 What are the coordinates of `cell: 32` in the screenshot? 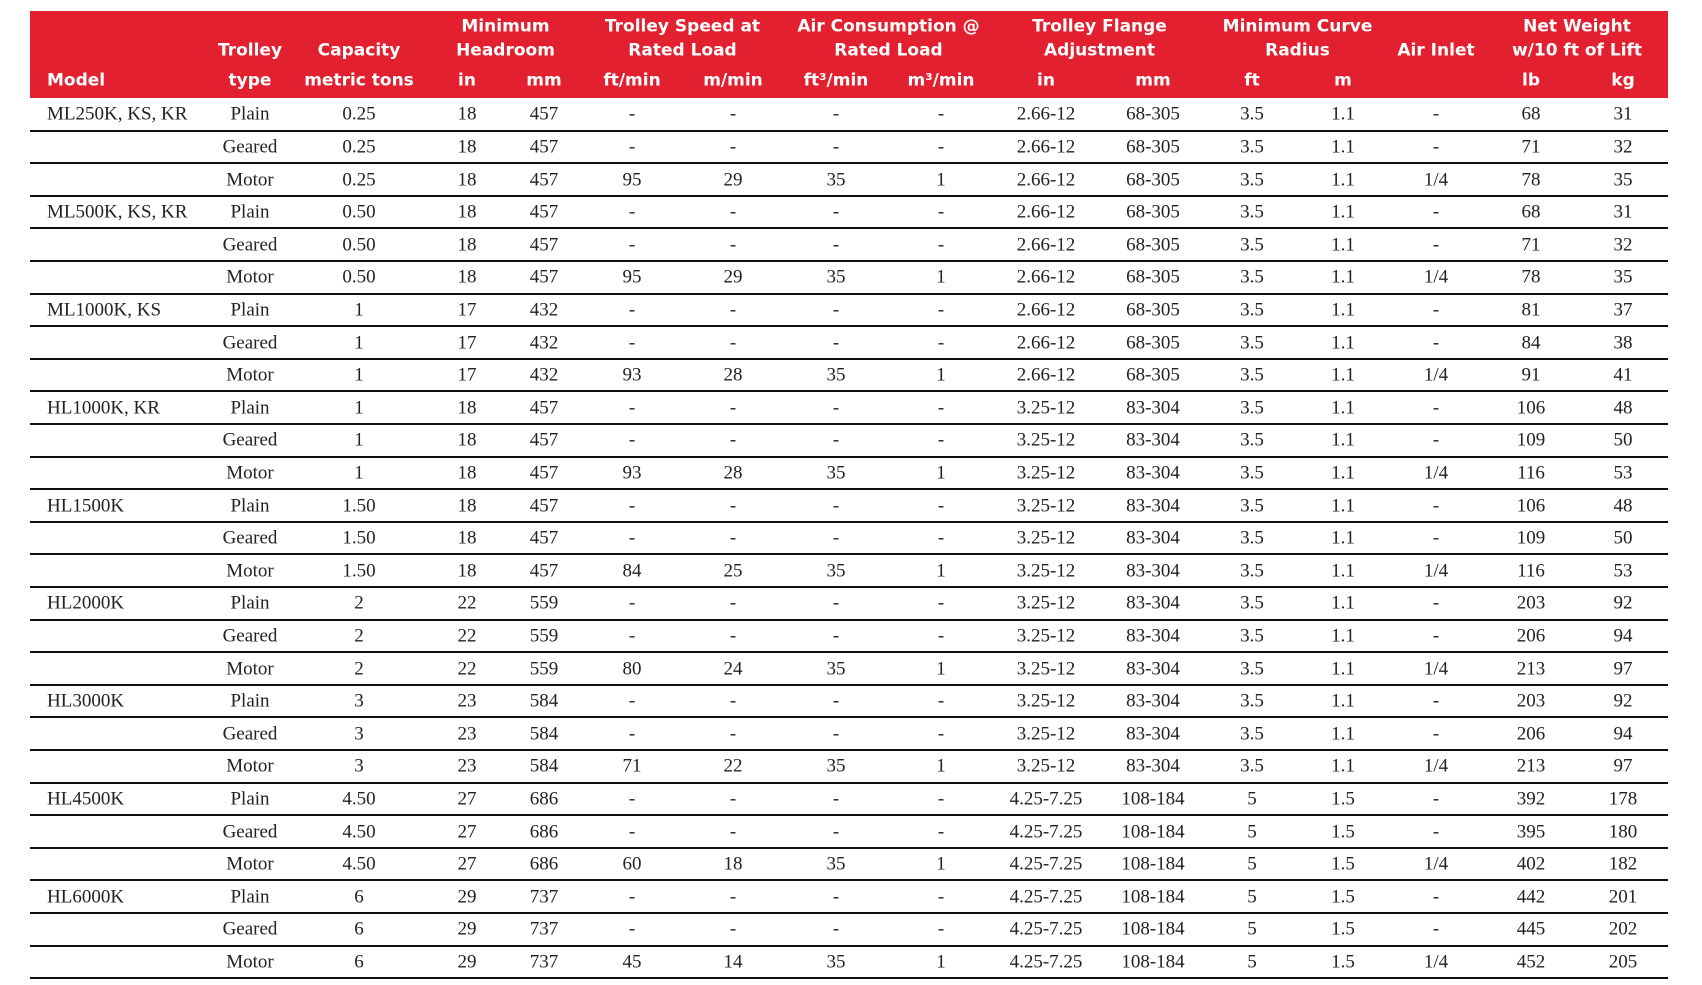 It's located at (1623, 147).